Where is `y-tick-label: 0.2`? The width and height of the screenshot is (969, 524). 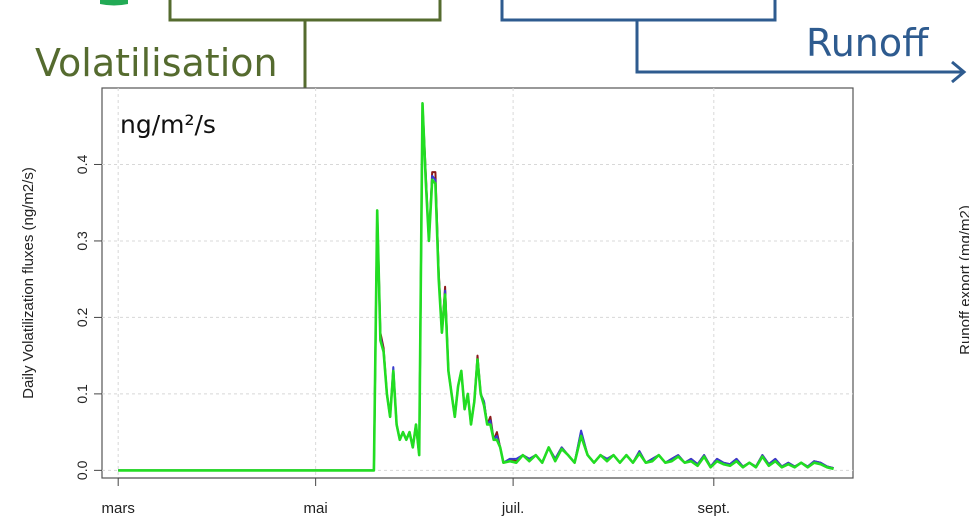 y-tick-label: 0.2 is located at coordinates (82, 317).